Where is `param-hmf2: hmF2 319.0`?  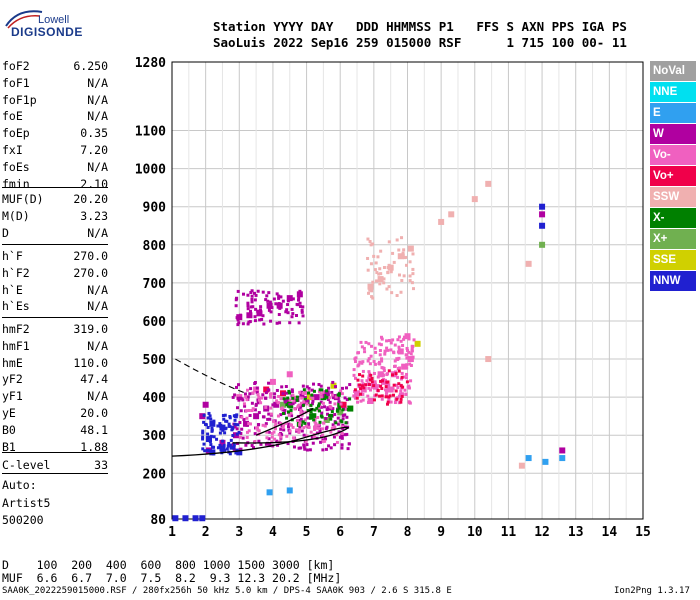 param-hmf2: hmF2 319.0 is located at coordinates (55, 329).